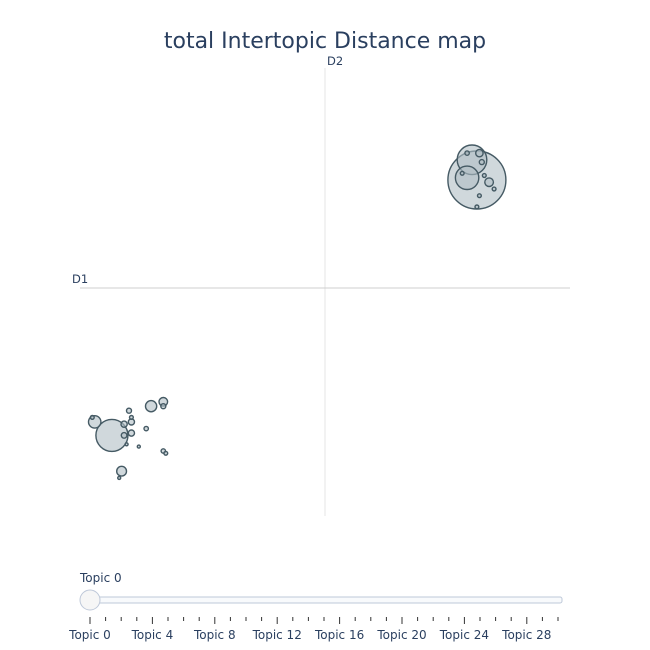 The image size is (650, 650). Describe the element at coordinates (325, 41) in the screenshot. I see `chart-title: total Intertopic Distance map` at that location.